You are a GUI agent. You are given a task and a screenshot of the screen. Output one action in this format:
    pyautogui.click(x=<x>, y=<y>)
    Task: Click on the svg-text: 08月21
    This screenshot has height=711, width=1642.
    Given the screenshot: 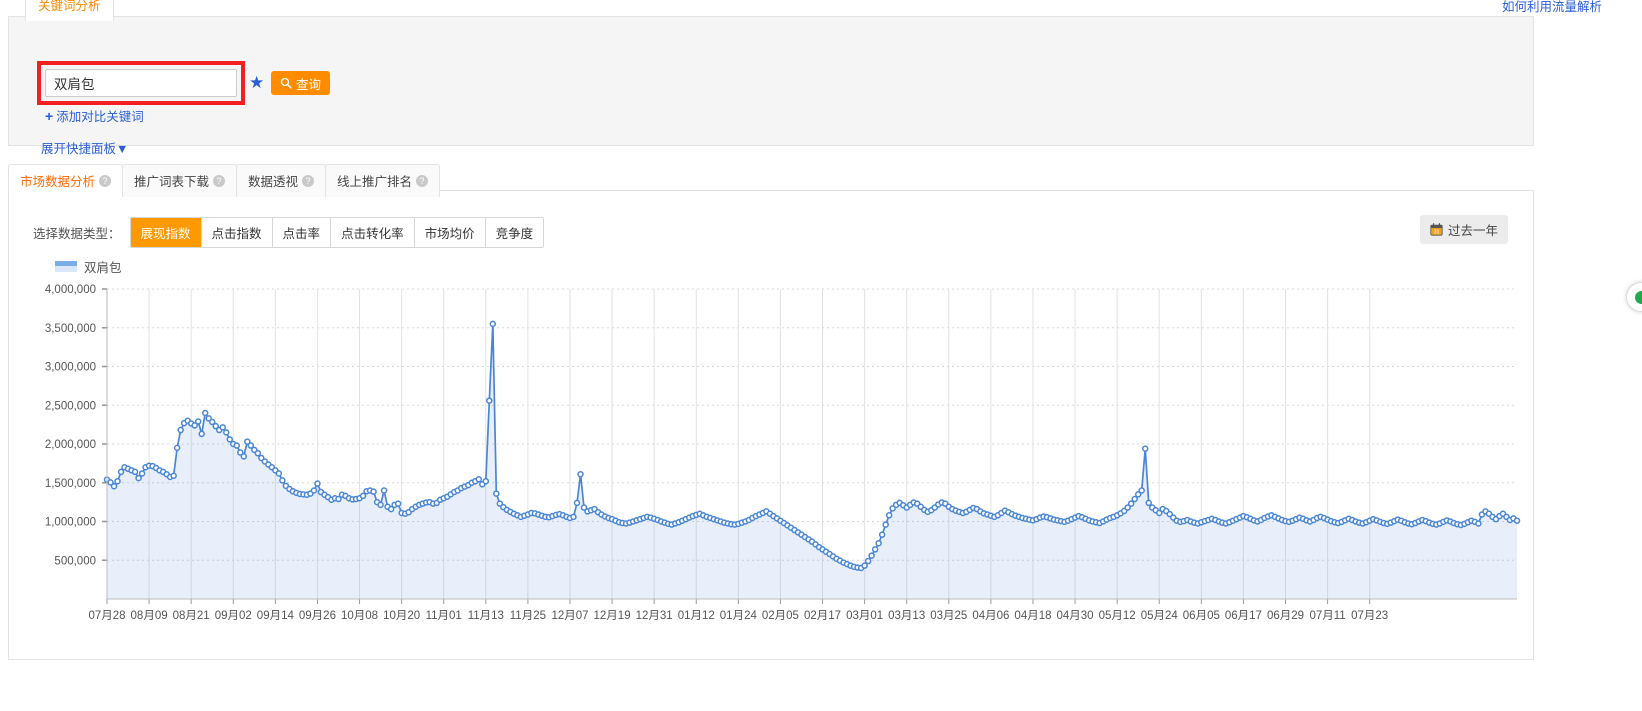 What is the action you would take?
    pyautogui.click(x=191, y=616)
    